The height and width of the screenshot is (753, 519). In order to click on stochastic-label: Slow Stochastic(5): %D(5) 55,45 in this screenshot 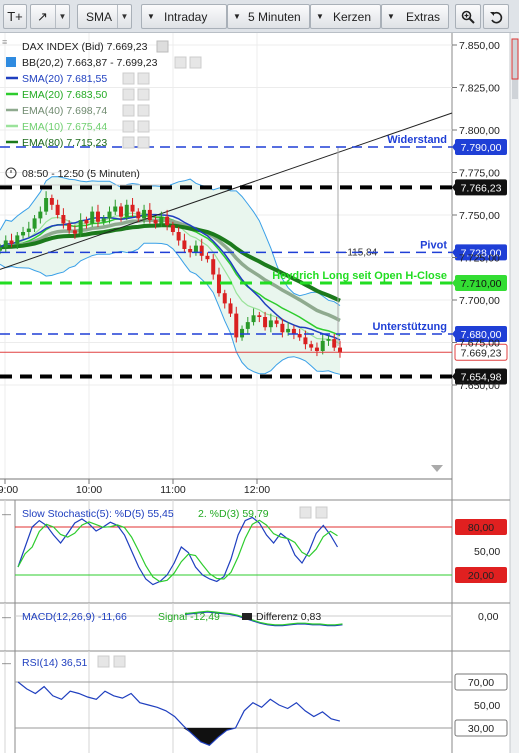, I will do `click(98, 514)`.